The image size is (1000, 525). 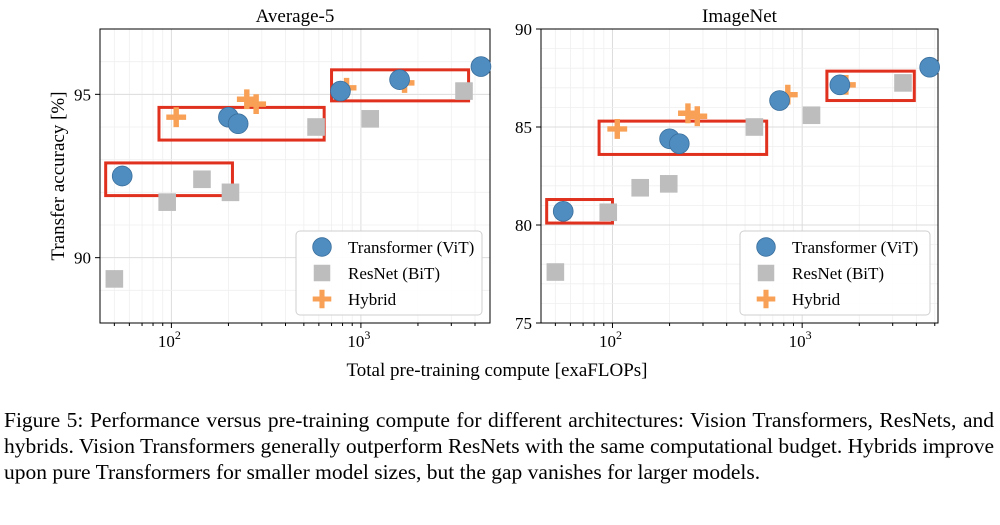 What do you see at coordinates (295, 16) in the screenshot?
I see `chart-title: Average-5` at bounding box center [295, 16].